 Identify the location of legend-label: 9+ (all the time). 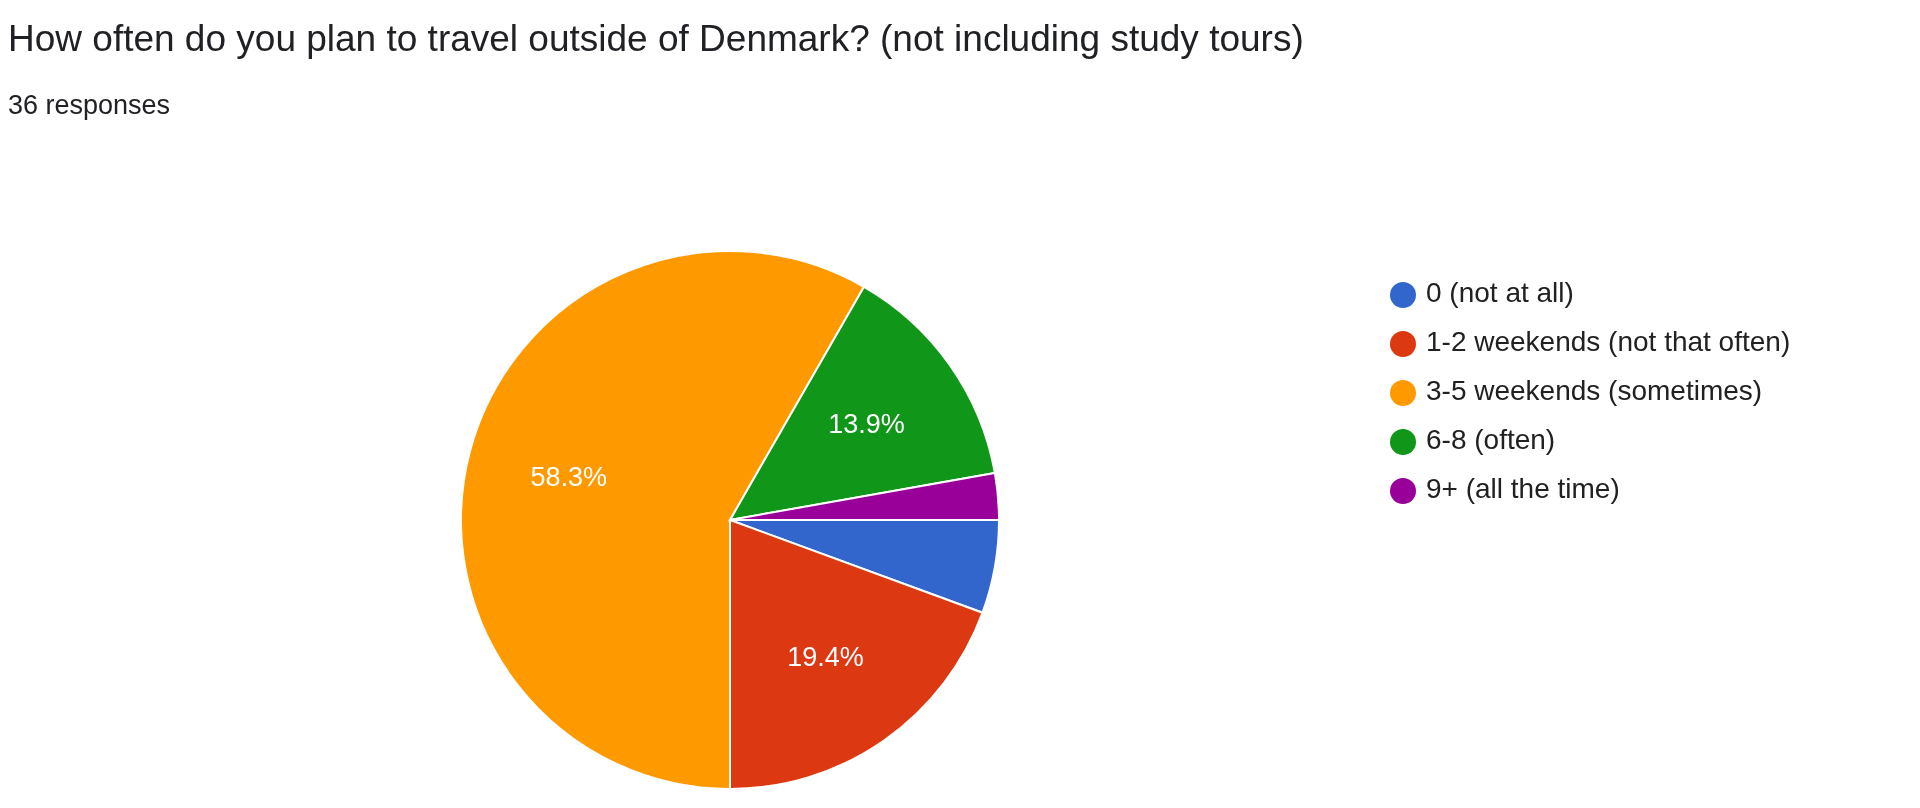
(1523, 488).